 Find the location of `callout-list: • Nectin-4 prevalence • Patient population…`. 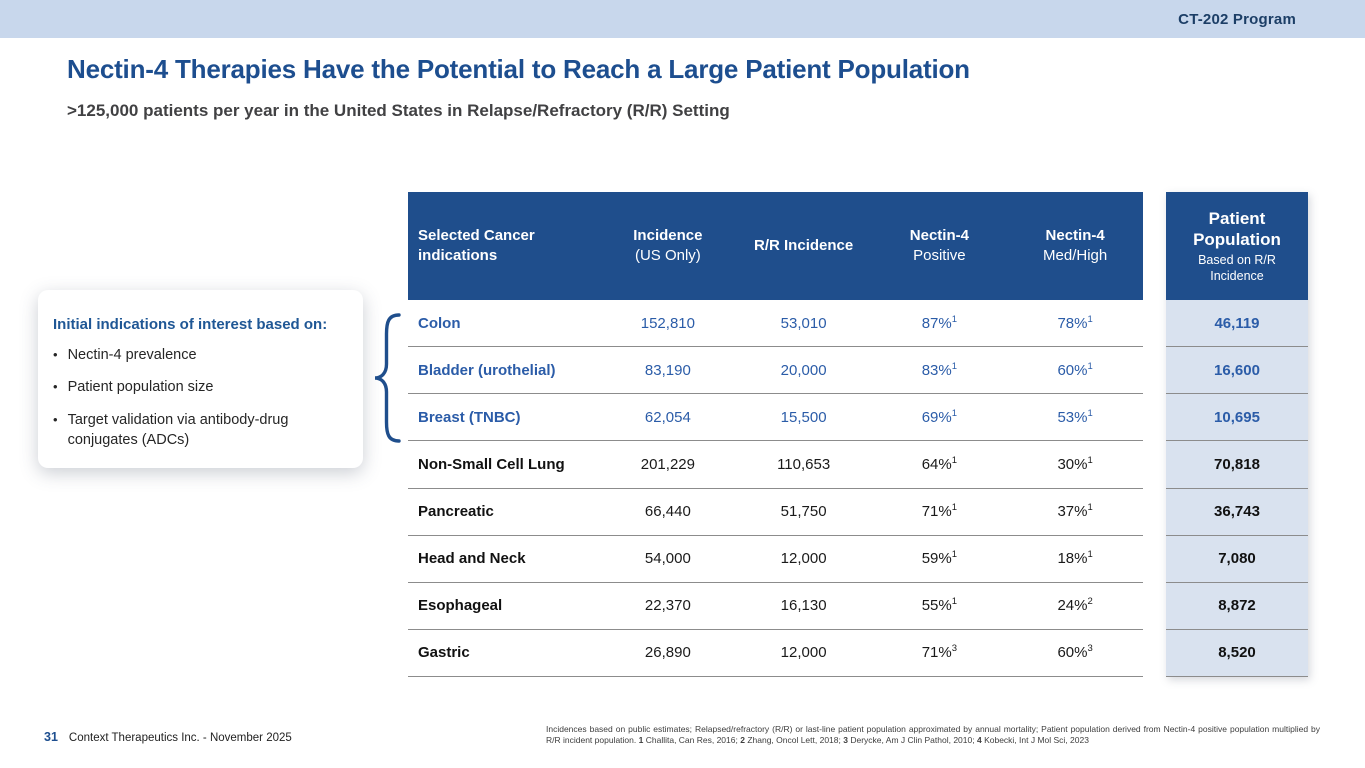

callout-list: • Nectin-4 prevalence • Patient population… is located at coordinates (200, 397).